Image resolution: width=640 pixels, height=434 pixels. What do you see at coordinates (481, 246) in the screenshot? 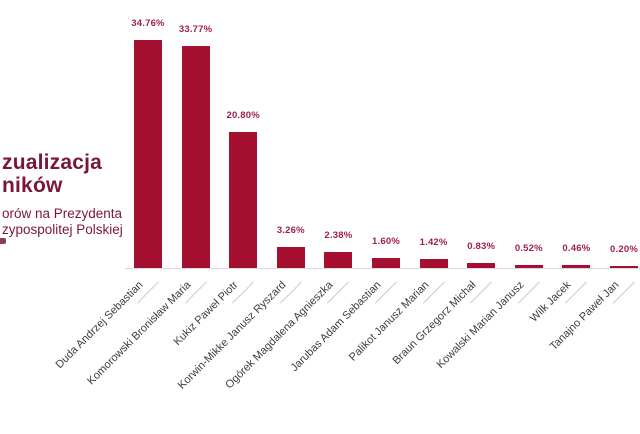
I see `bar-value-label: 0.83%` at bounding box center [481, 246].